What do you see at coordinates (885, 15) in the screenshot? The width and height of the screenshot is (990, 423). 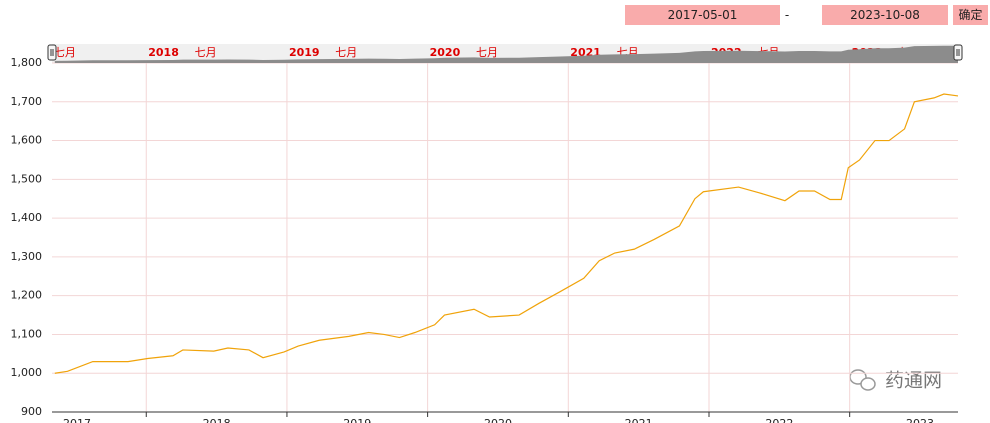 I see `end-date-input: 2023-10-08` at bounding box center [885, 15].